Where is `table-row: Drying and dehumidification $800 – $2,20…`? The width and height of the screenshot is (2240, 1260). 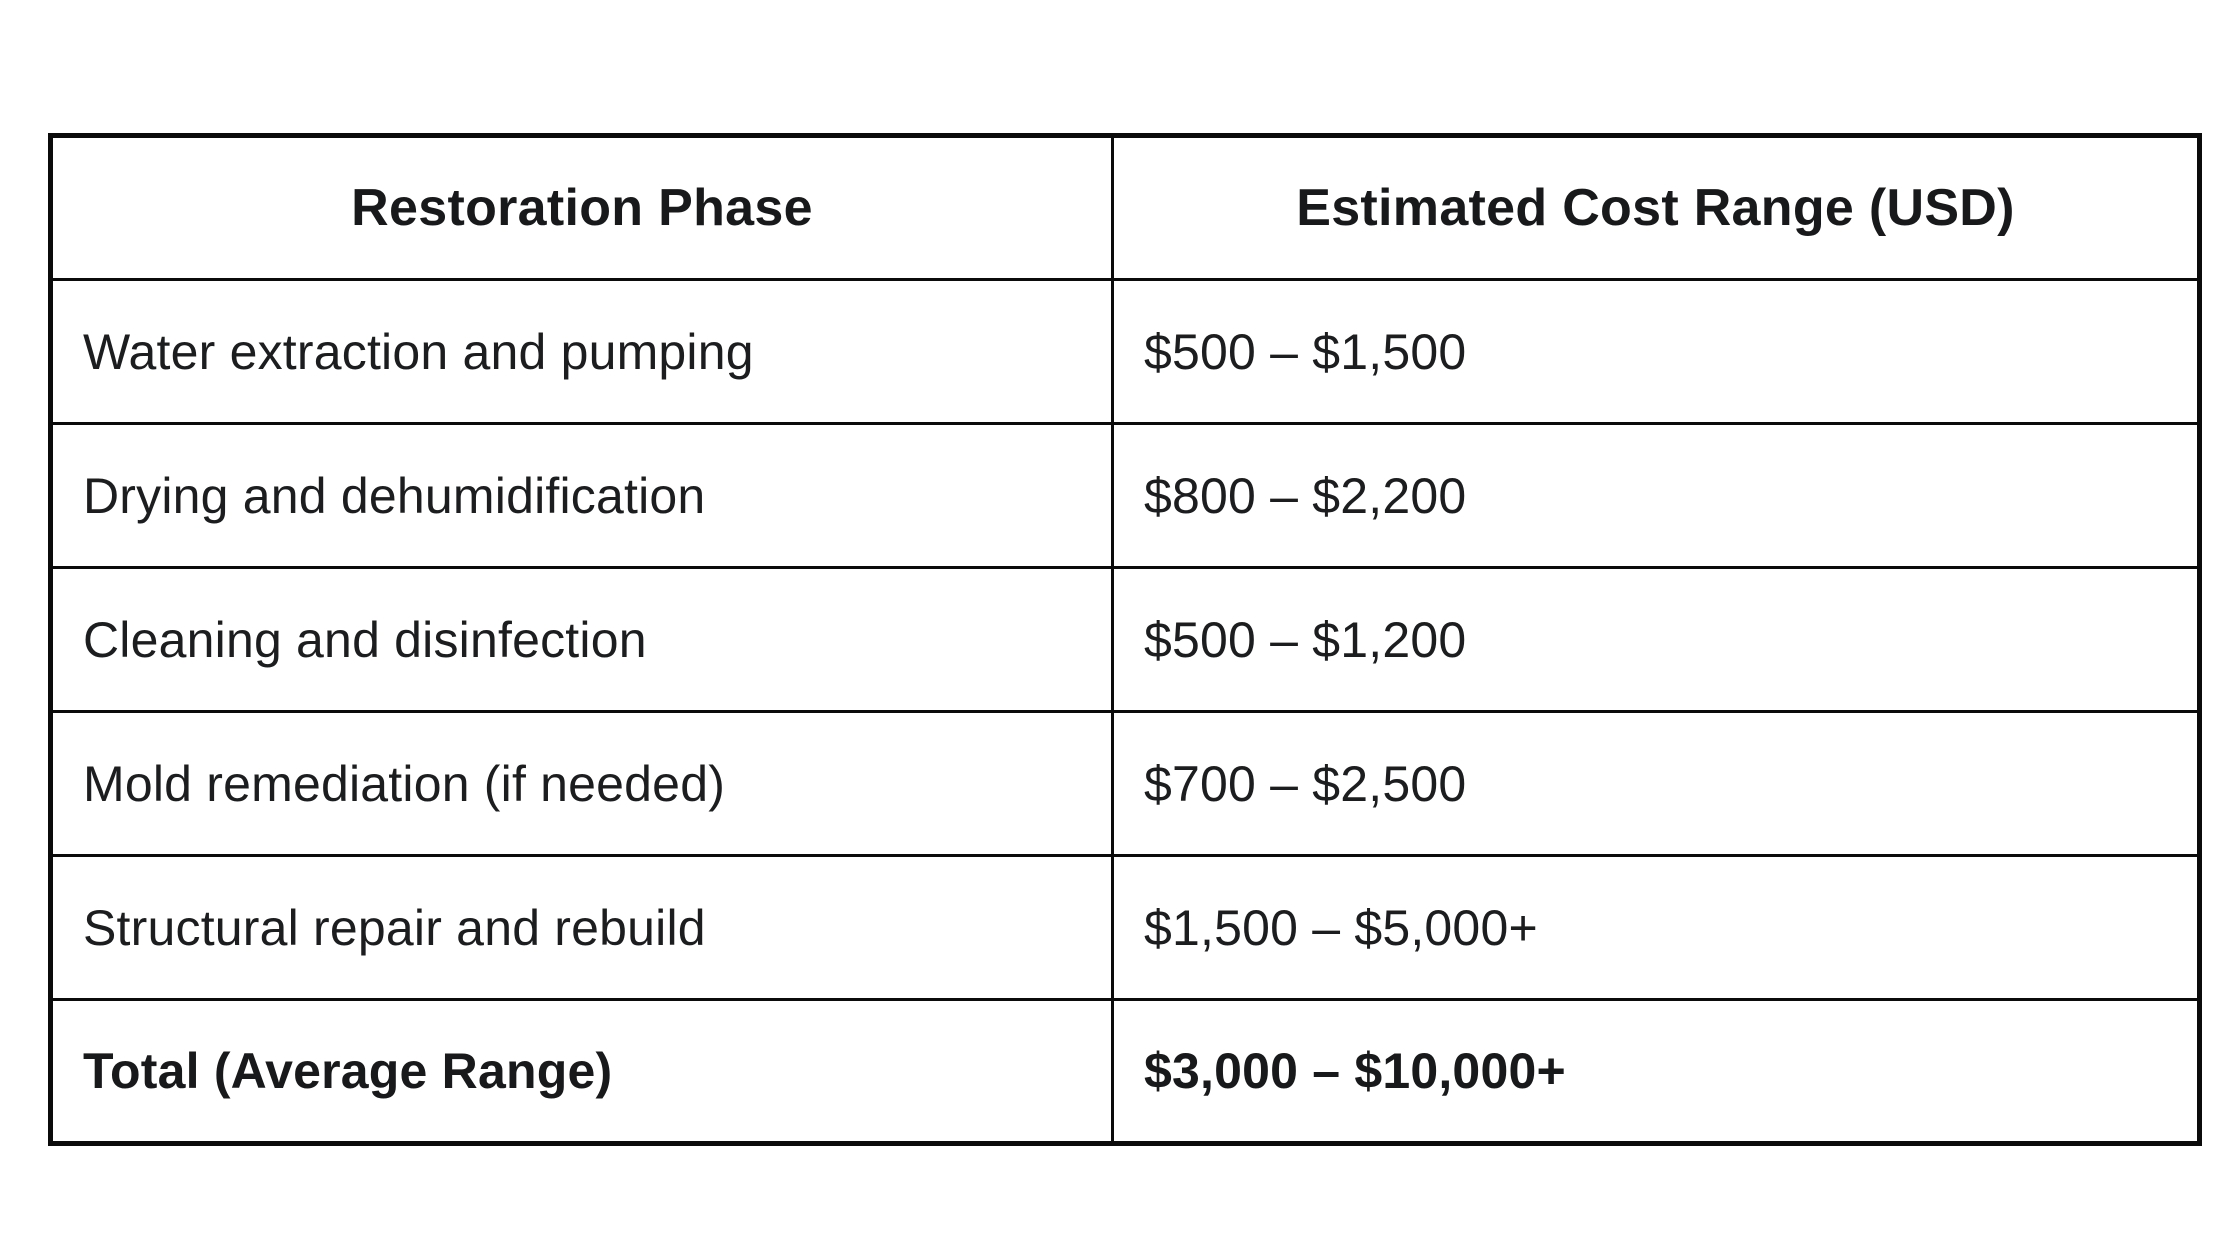
table-row: Drying and dehumidification $800 – $2,20… is located at coordinates (1125, 495).